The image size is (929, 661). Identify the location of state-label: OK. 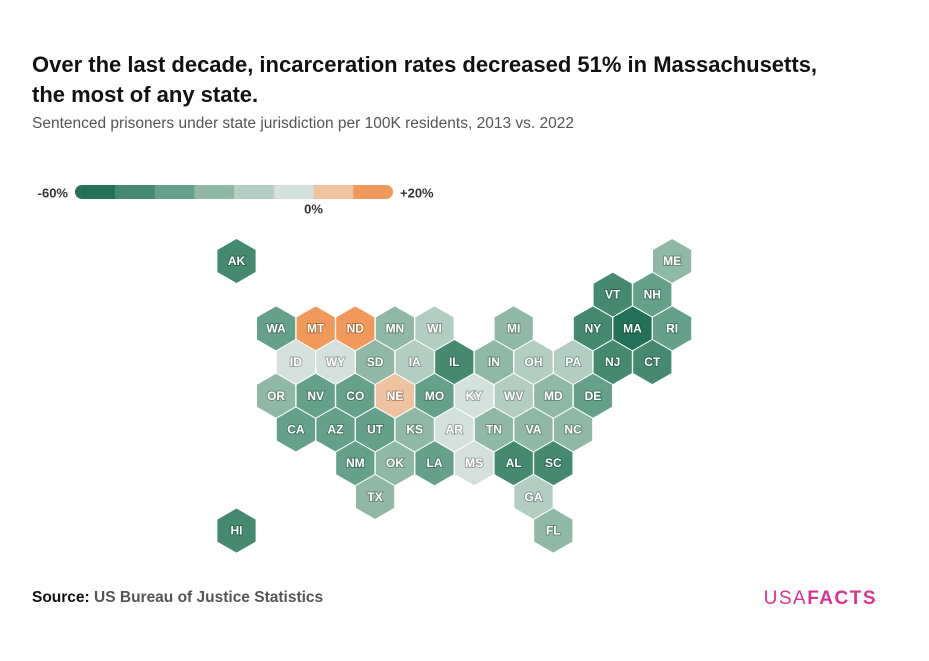
(395, 463).